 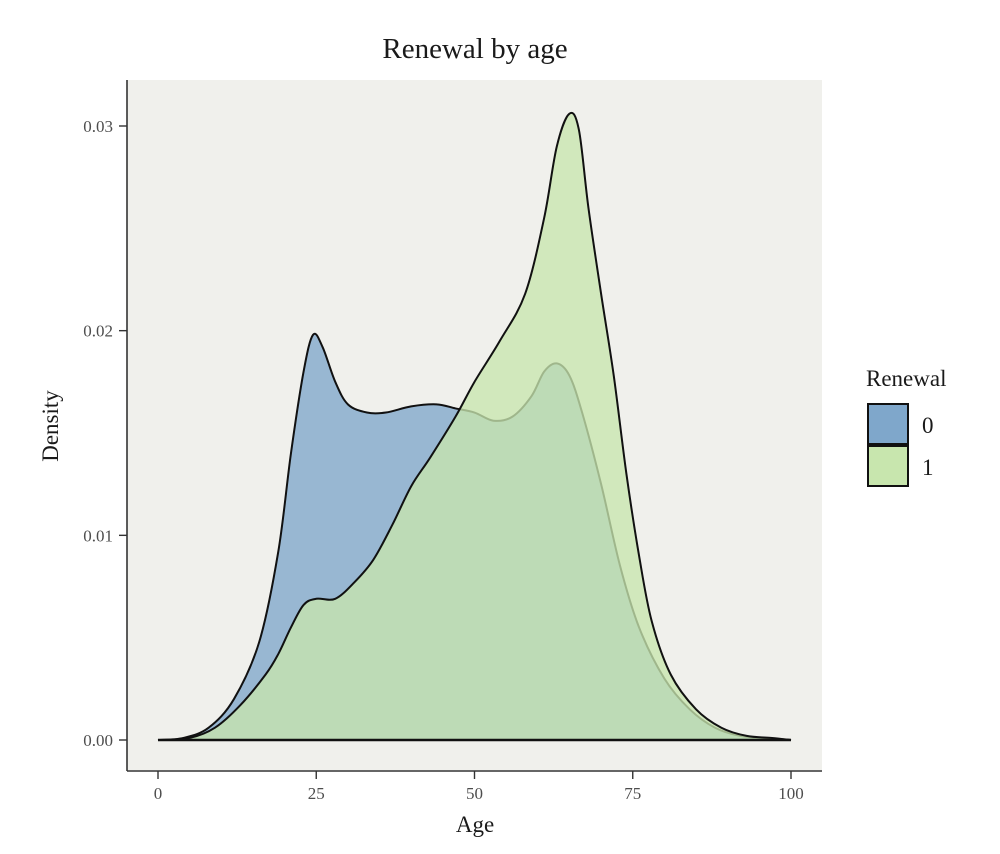 I want to click on y-axis-title: Density, so click(x=50, y=426).